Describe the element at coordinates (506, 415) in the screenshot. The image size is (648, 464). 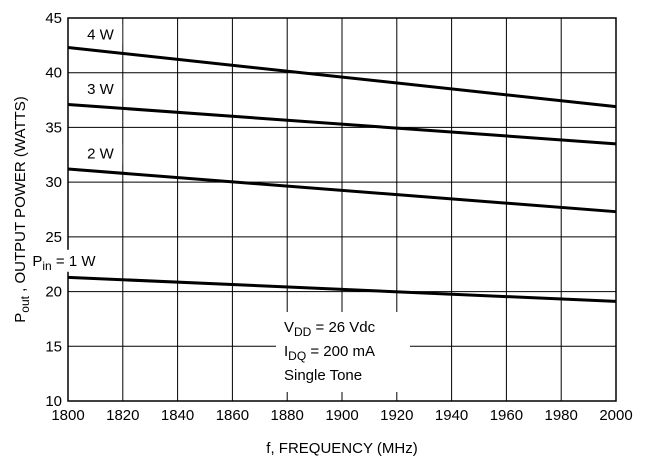
I see `x-tick-label: 1960` at that location.